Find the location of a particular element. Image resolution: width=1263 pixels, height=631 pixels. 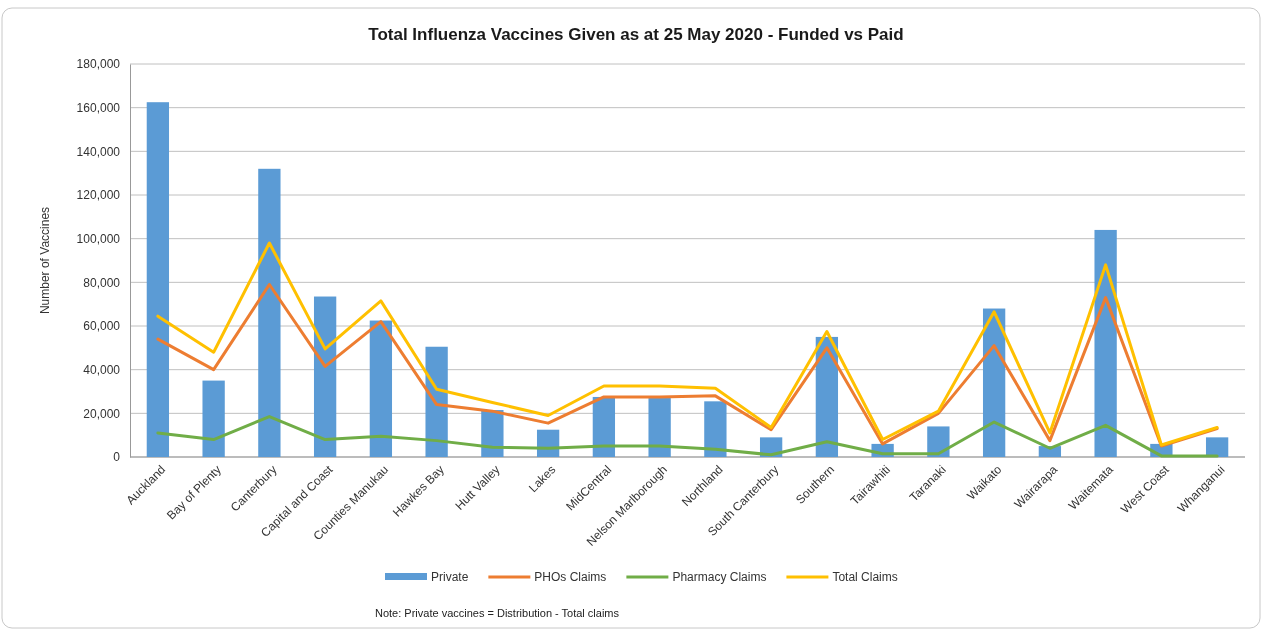

line-series is located at coordinates (687, 436).